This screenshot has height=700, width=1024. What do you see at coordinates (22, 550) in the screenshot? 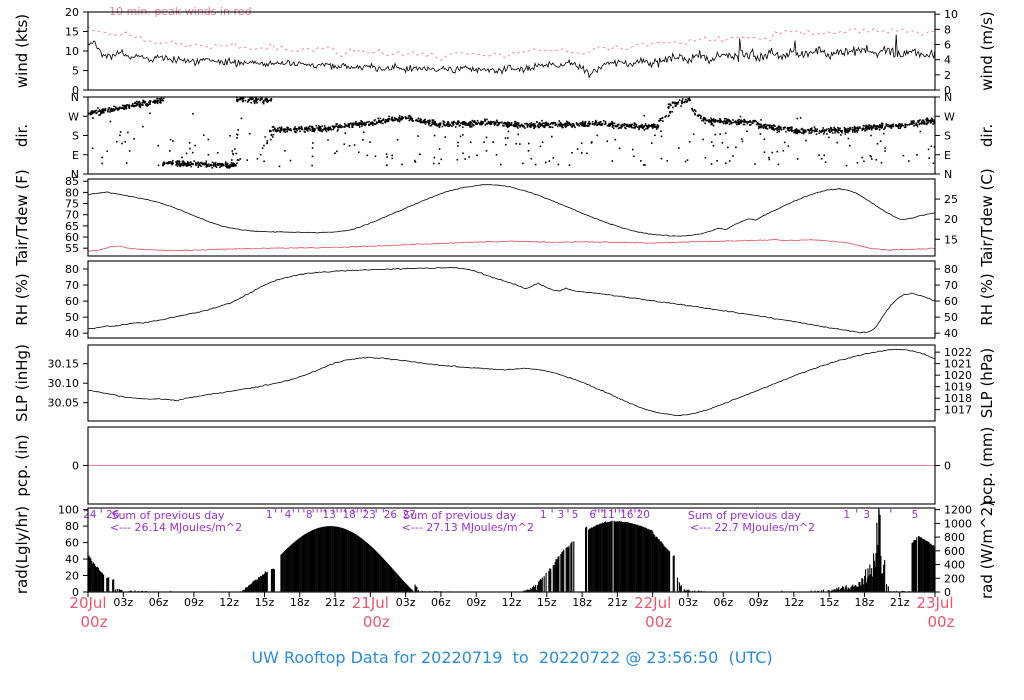
I see `svg-text: rad(Lgly/hr)` at bounding box center [22, 550].